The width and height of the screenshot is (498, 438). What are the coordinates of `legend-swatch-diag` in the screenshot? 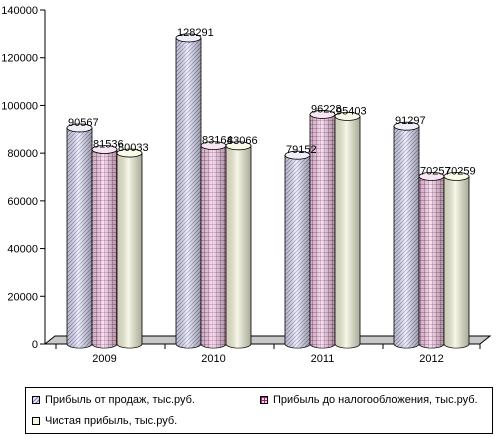 It's located at (36, 400).